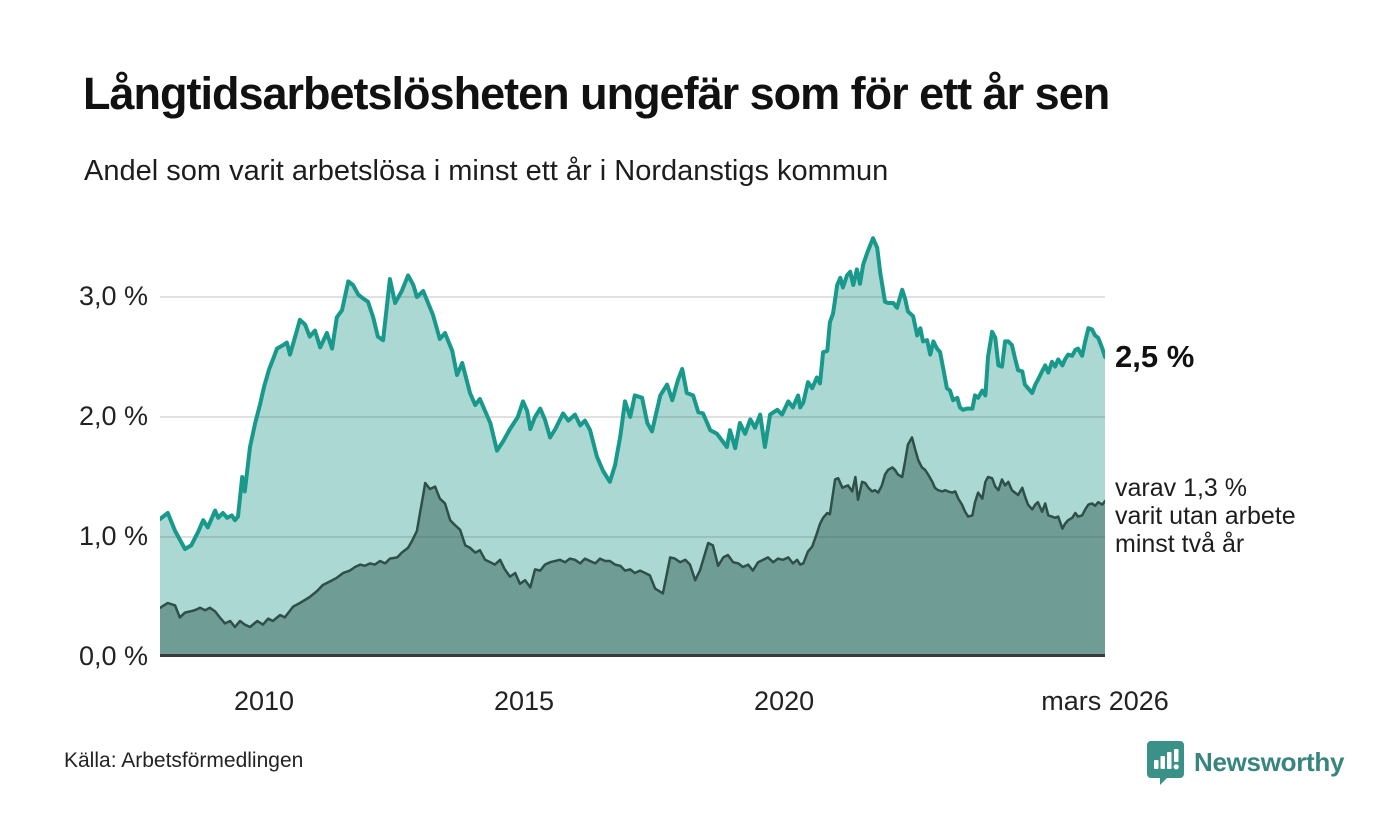  Describe the element at coordinates (113, 655) in the screenshot. I see `y-tick-label: 0,0 %` at that location.